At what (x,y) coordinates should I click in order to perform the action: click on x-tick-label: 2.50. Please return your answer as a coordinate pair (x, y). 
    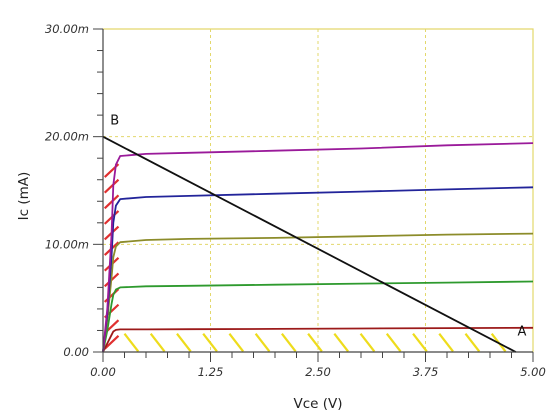
    Looking at the image, I should click on (318, 372).